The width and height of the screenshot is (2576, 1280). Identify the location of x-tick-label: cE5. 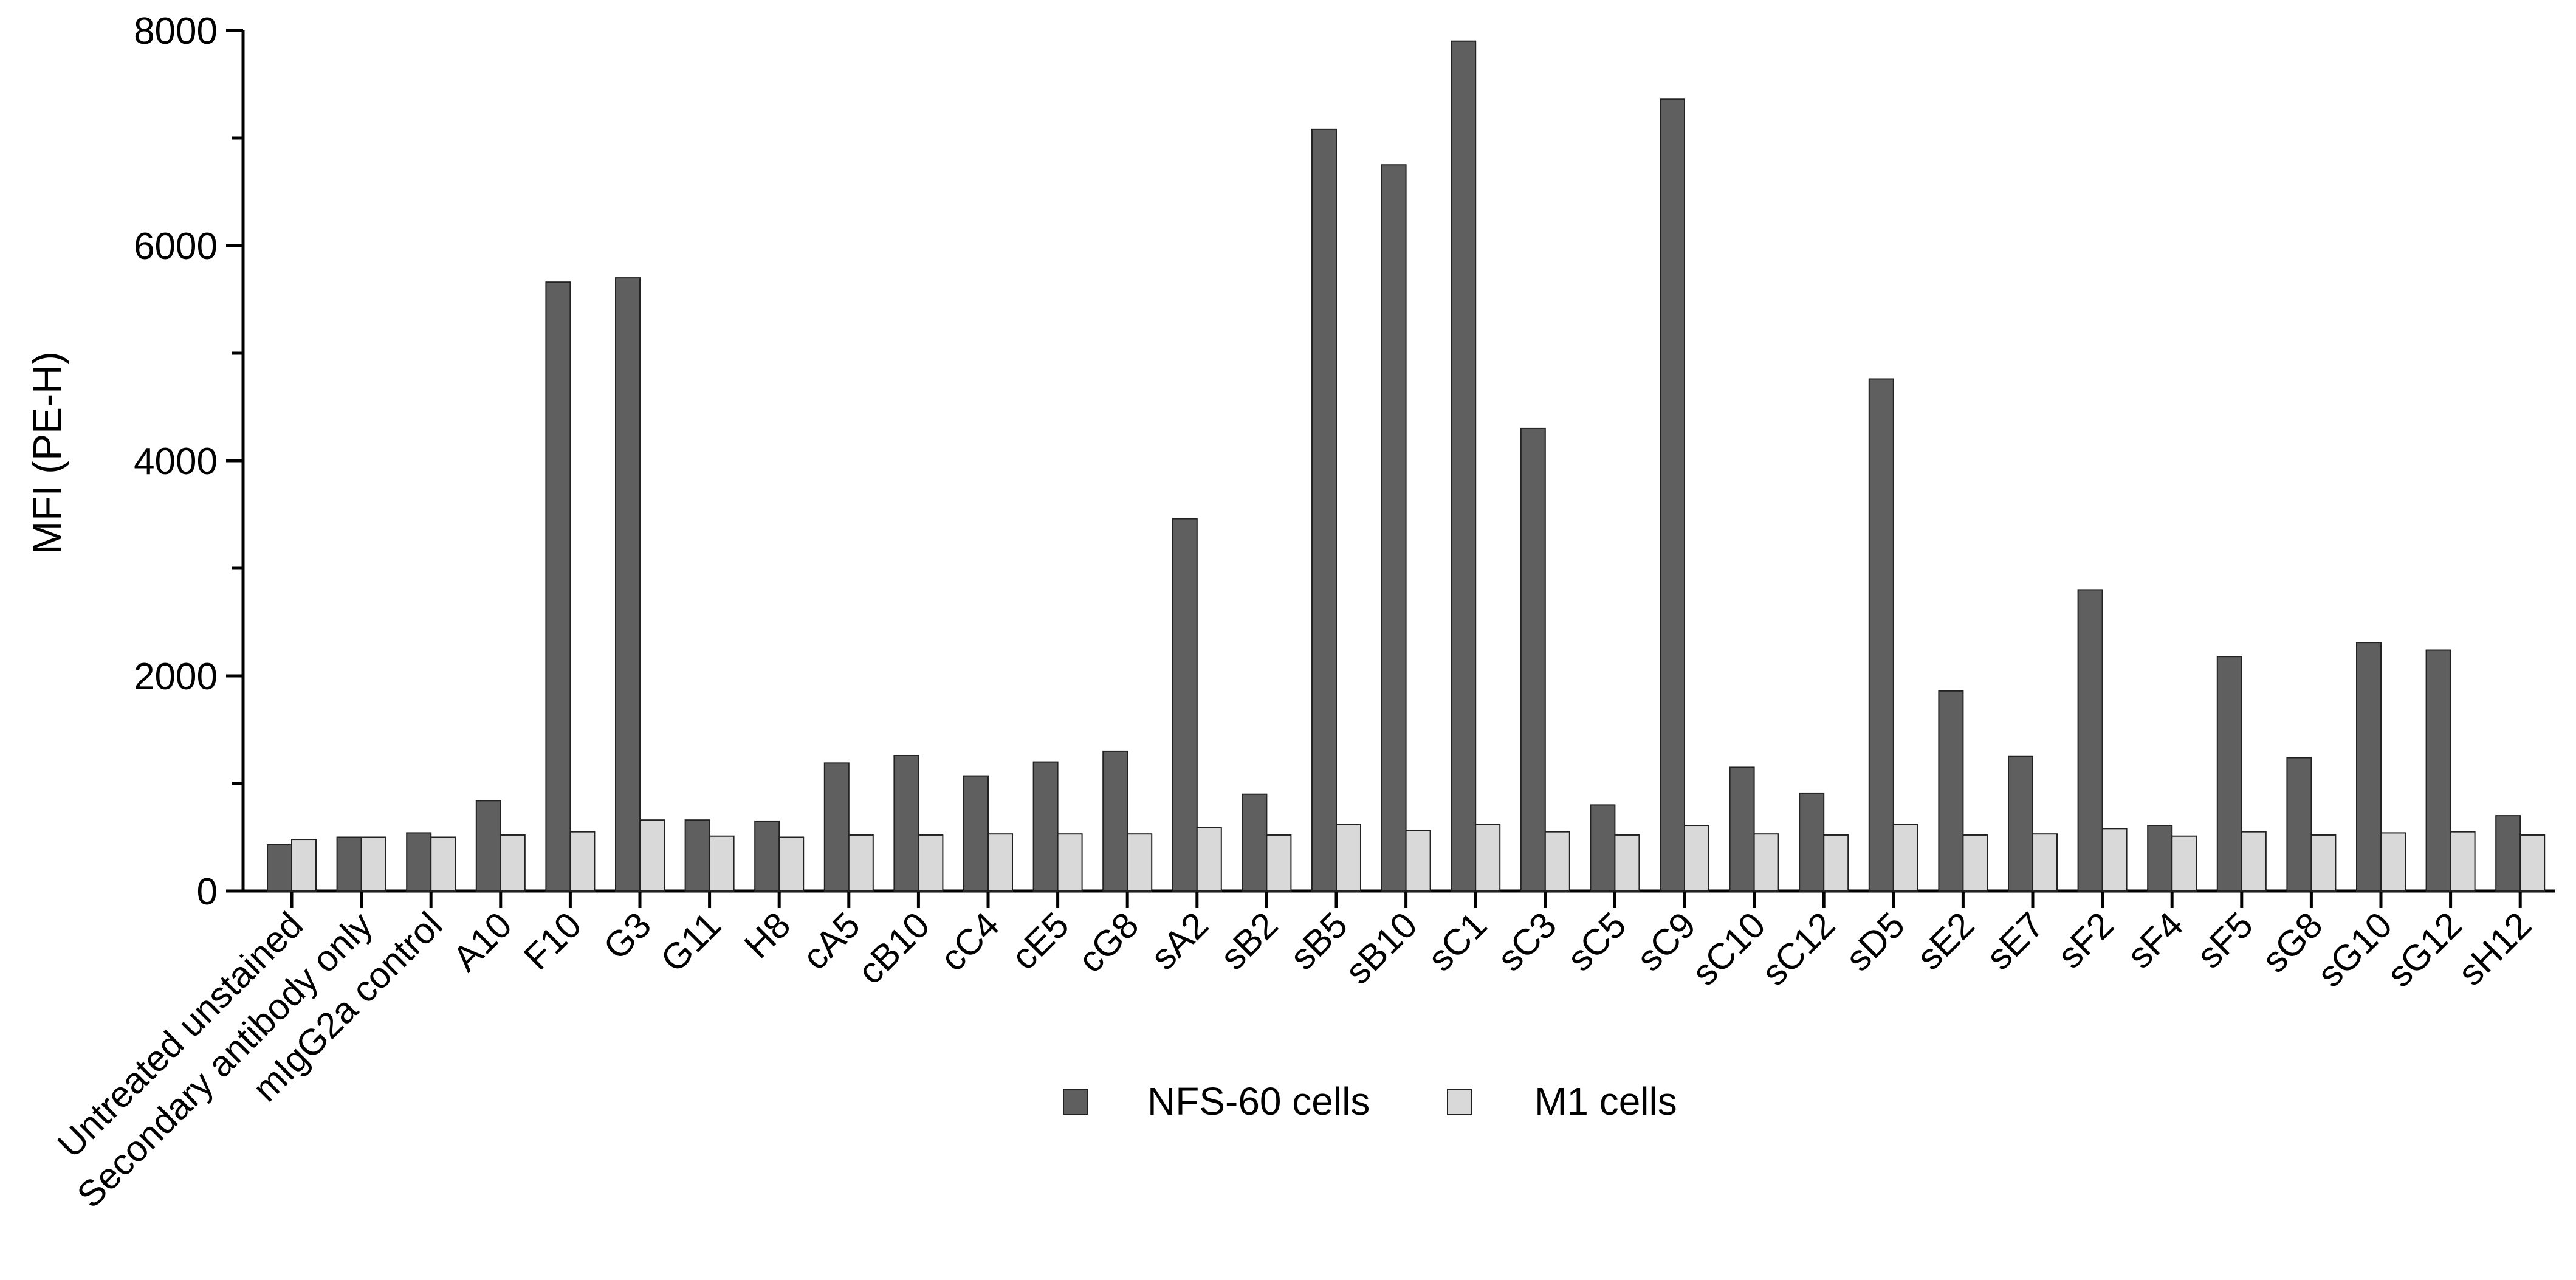
(1039, 940).